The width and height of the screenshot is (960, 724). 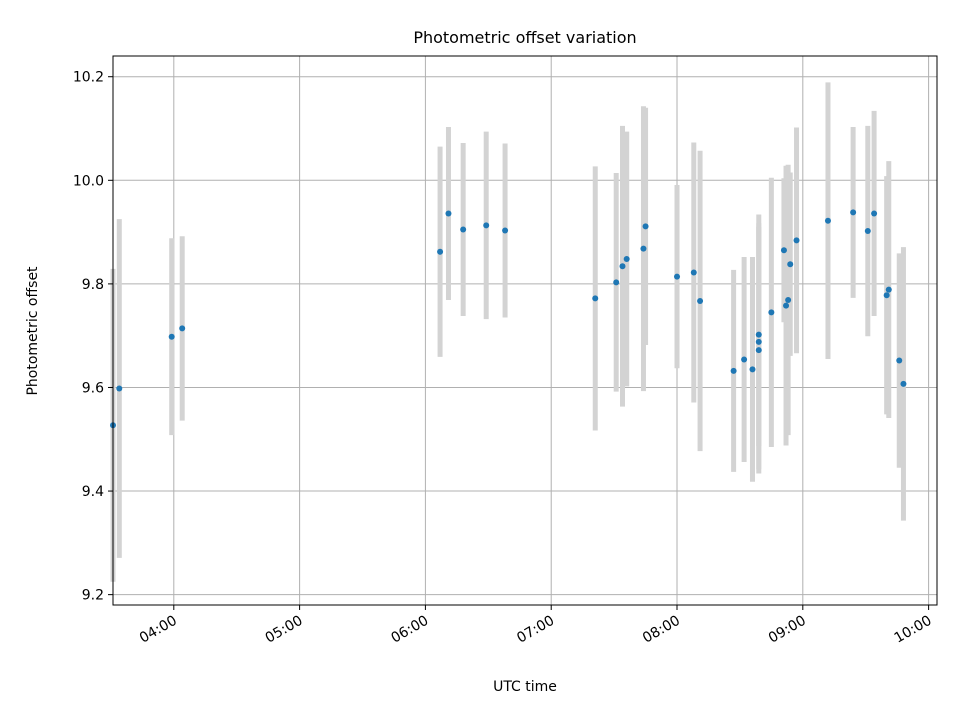 I want to click on y-tick-label: 9.6, so click(x=93, y=388).